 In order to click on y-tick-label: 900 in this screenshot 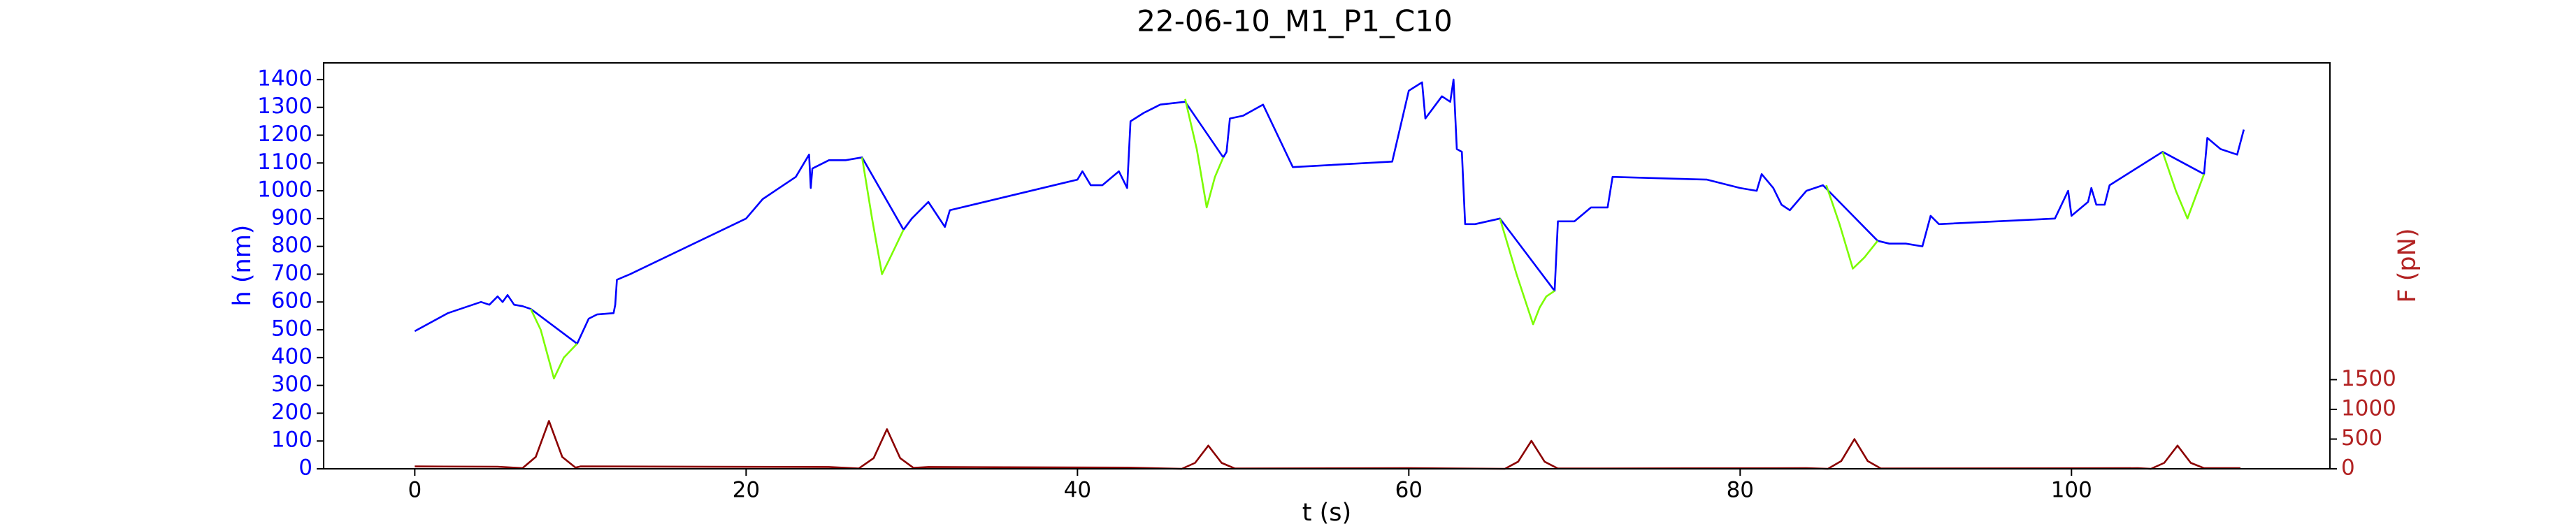, I will do `click(291, 217)`.